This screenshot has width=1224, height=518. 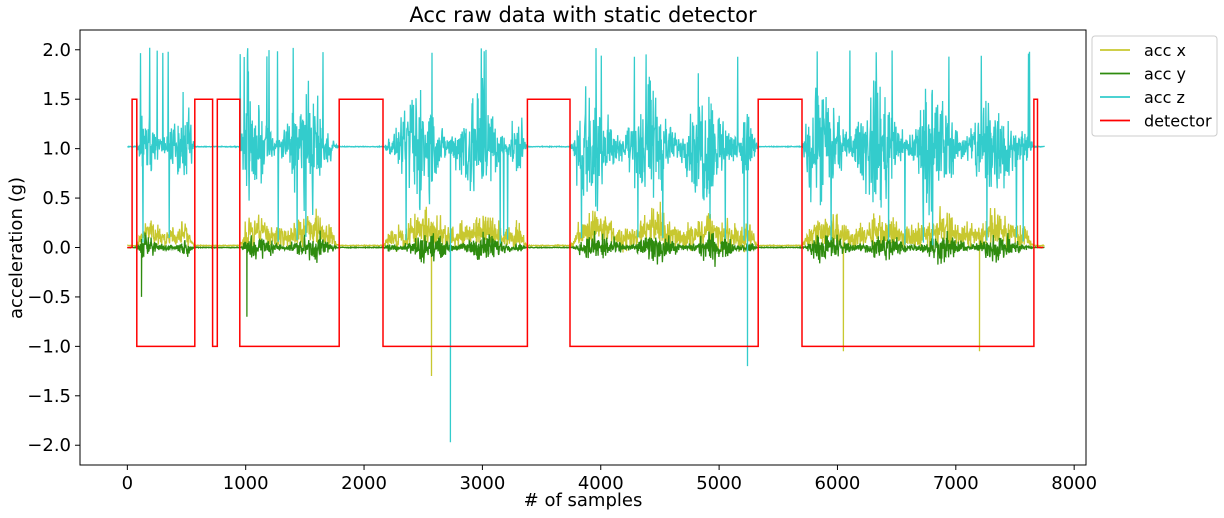 What do you see at coordinates (56, 198) in the screenshot?
I see `y-tick-label: 0.5` at bounding box center [56, 198].